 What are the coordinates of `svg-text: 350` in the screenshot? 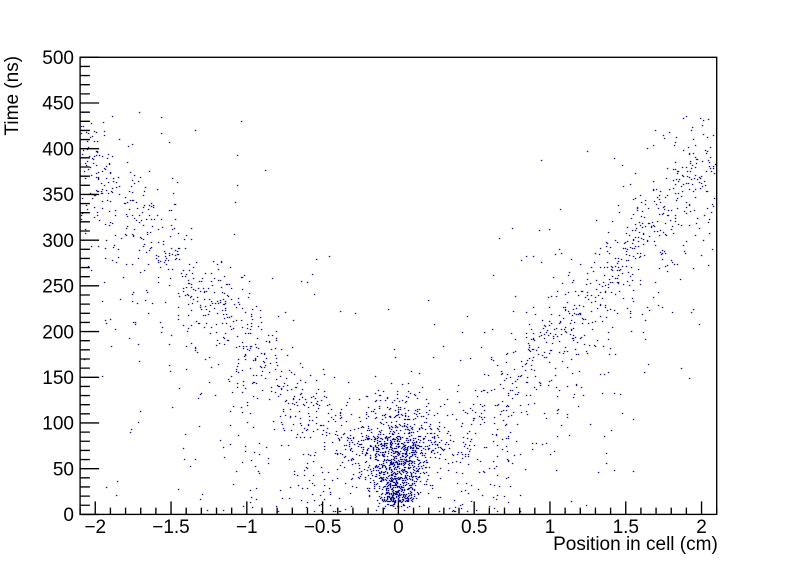 It's located at (58, 195).